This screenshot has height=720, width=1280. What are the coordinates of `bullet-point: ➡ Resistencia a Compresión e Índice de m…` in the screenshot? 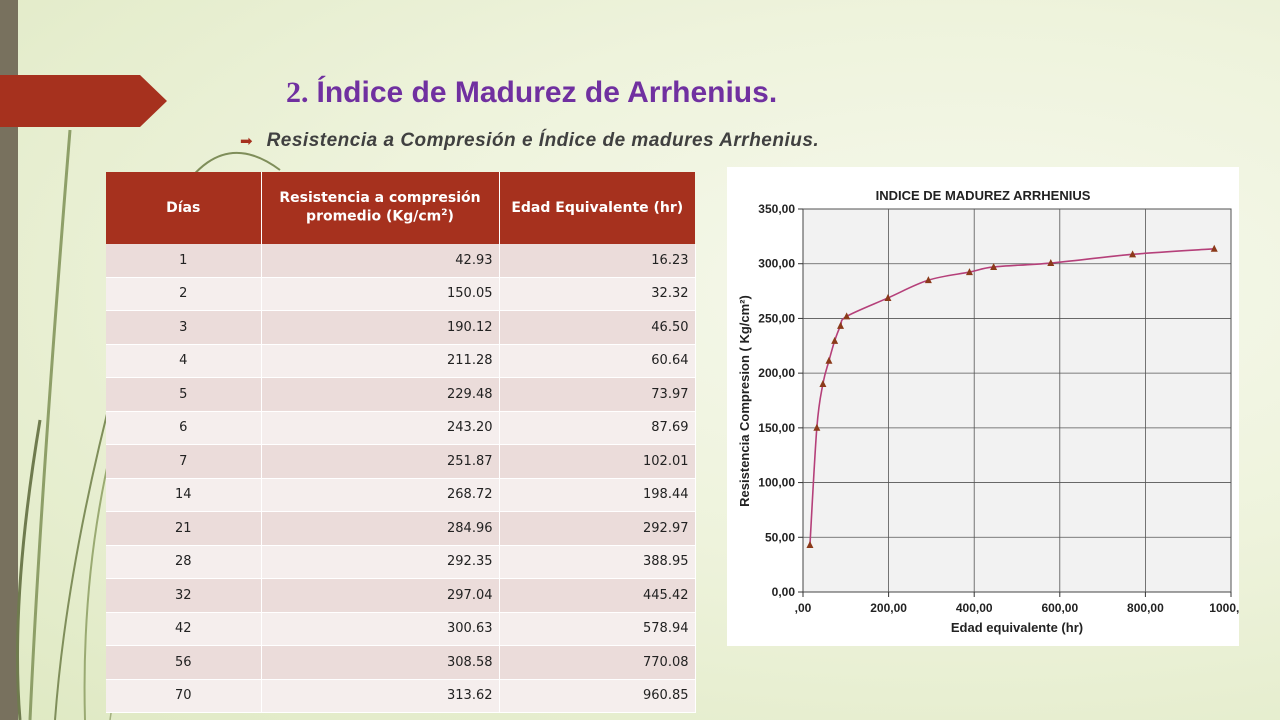 It's located at (529, 141).